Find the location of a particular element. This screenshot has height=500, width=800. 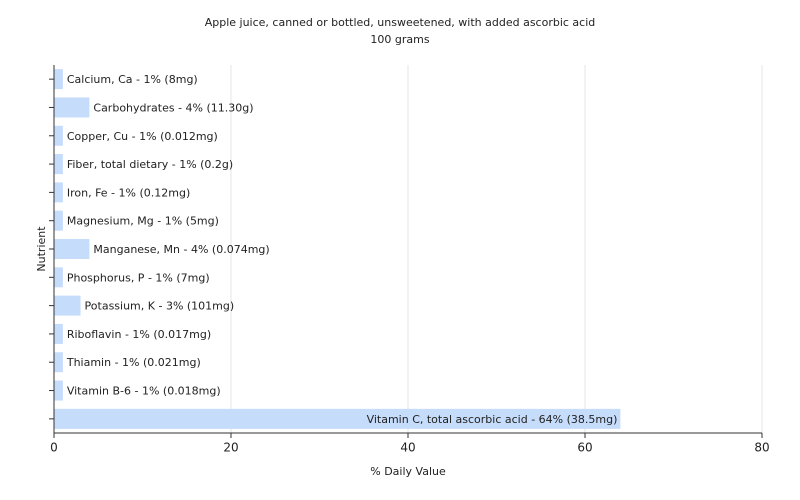

value-label: Phosphorus, P - 1% (7mg) is located at coordinates (138, 277).